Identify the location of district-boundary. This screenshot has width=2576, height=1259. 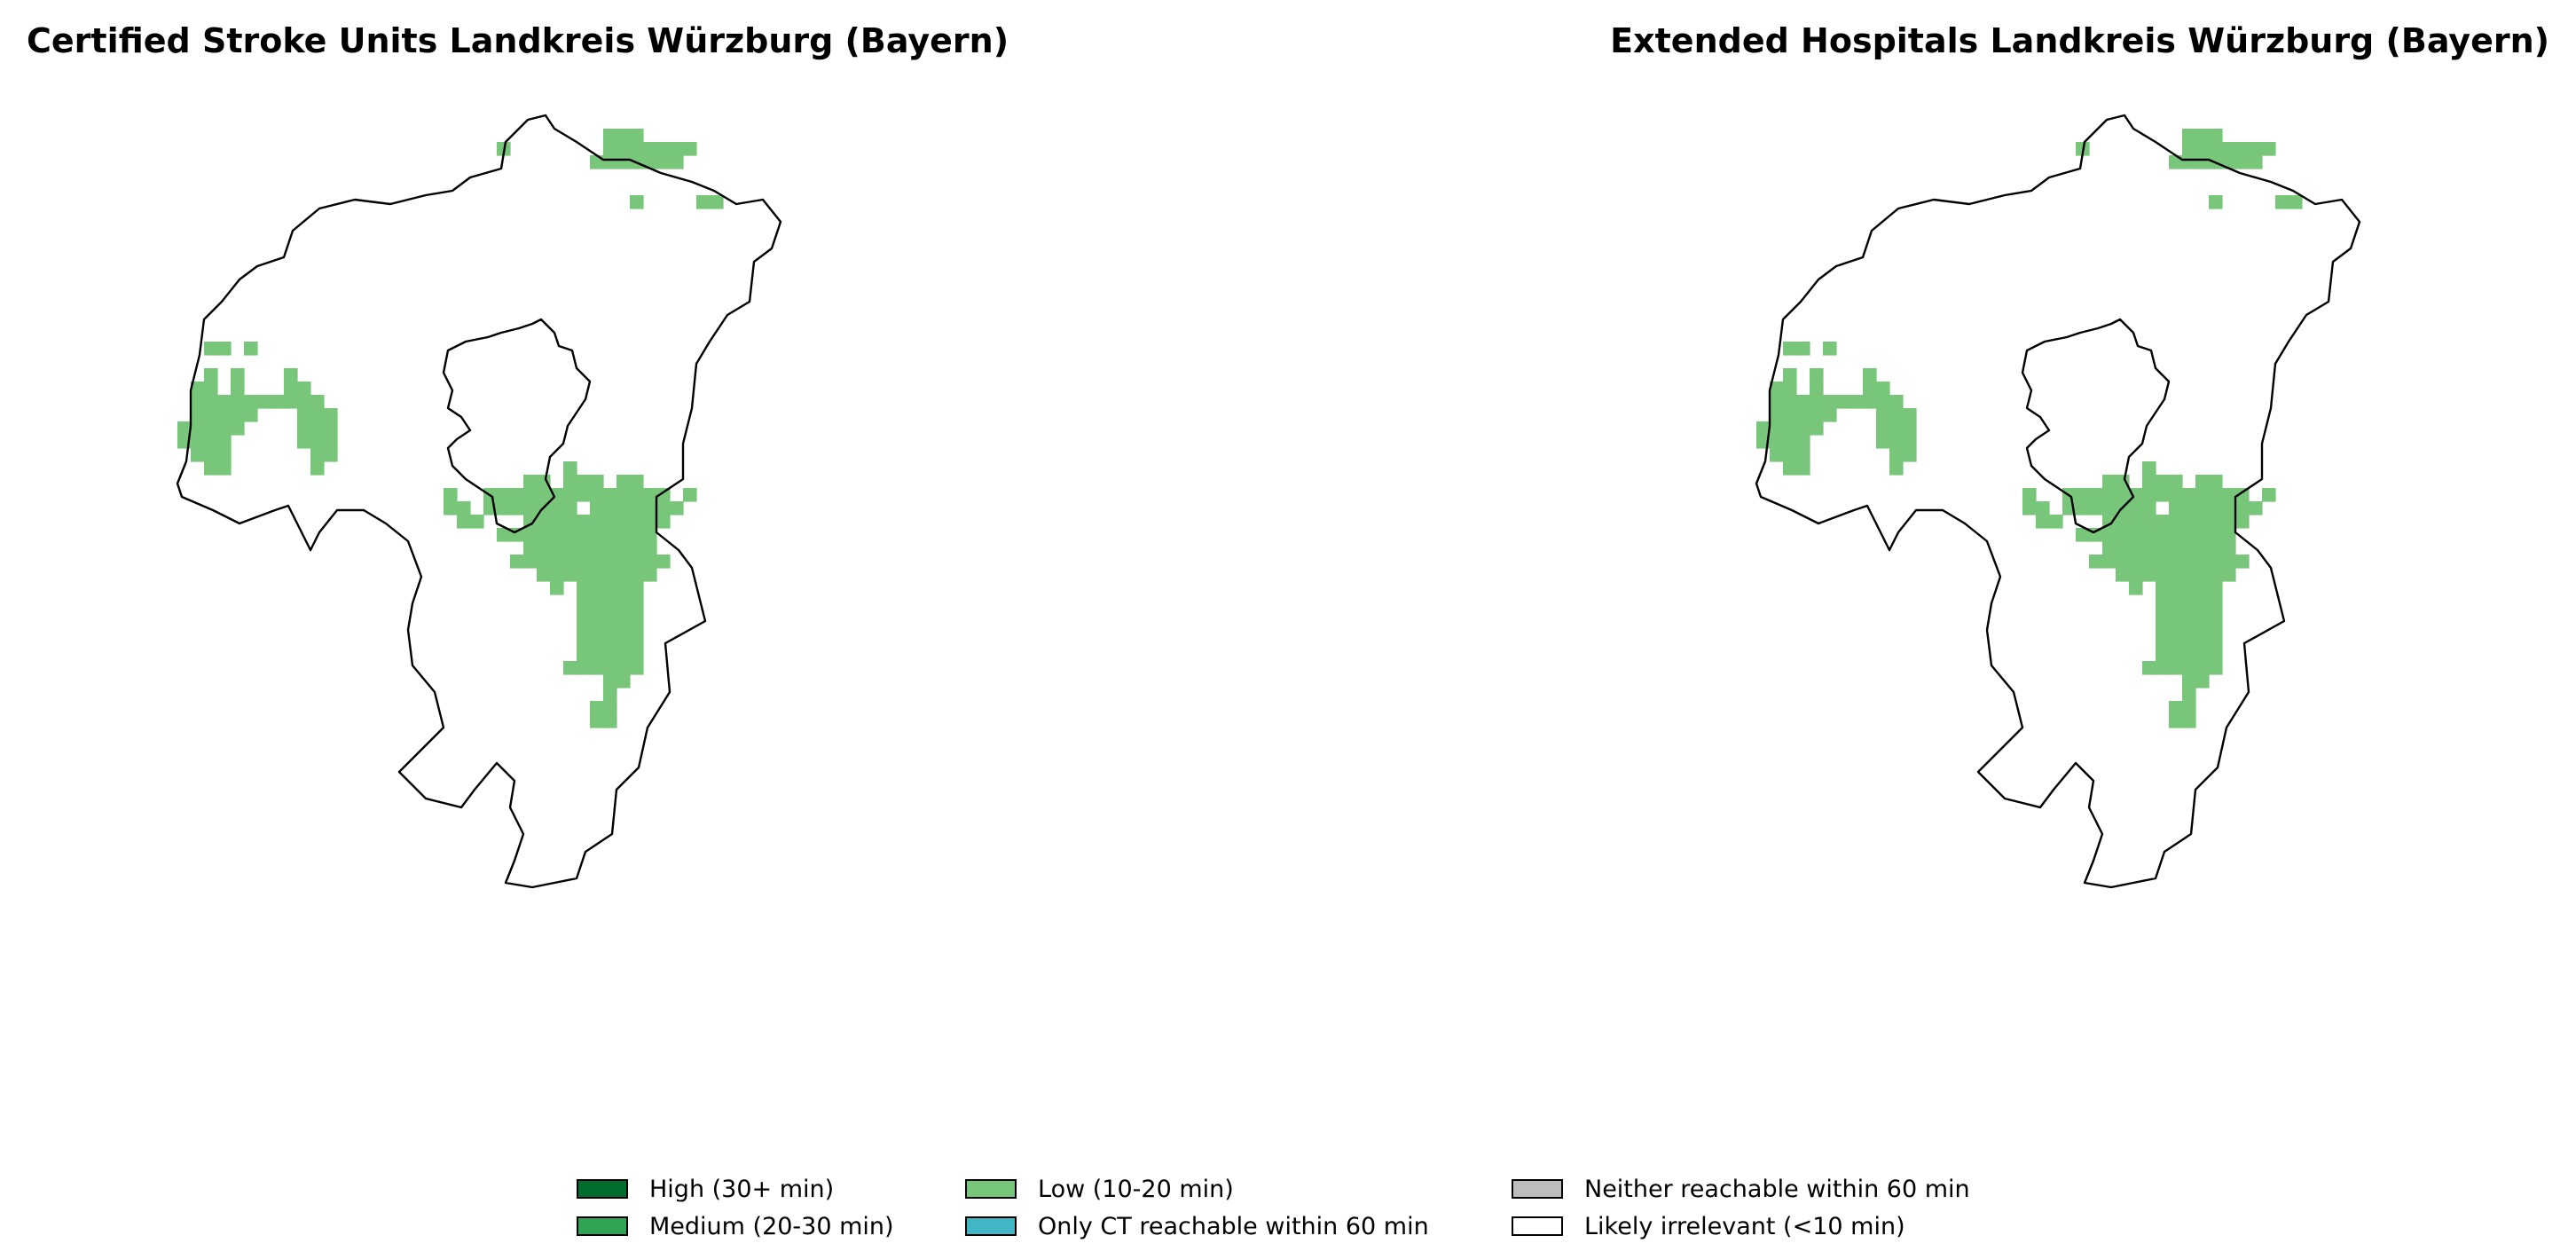
(2058, 501).